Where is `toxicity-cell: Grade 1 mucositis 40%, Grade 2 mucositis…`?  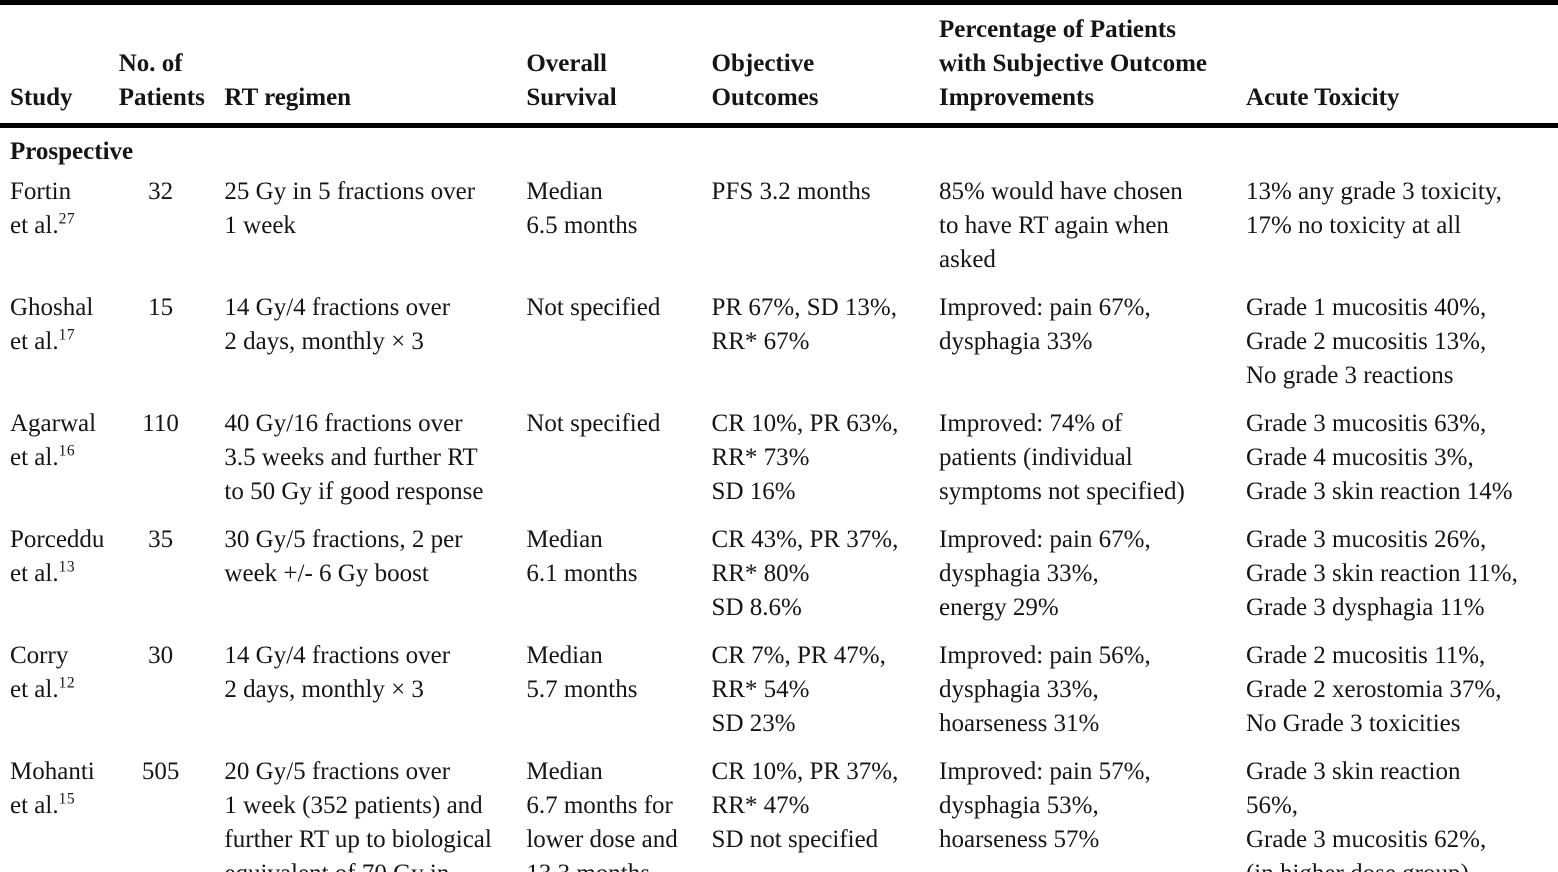 toxicity-cell: Grade 1 mucositis 40%, Grade 2 mucositis… is located at coordinates (1366, 341).